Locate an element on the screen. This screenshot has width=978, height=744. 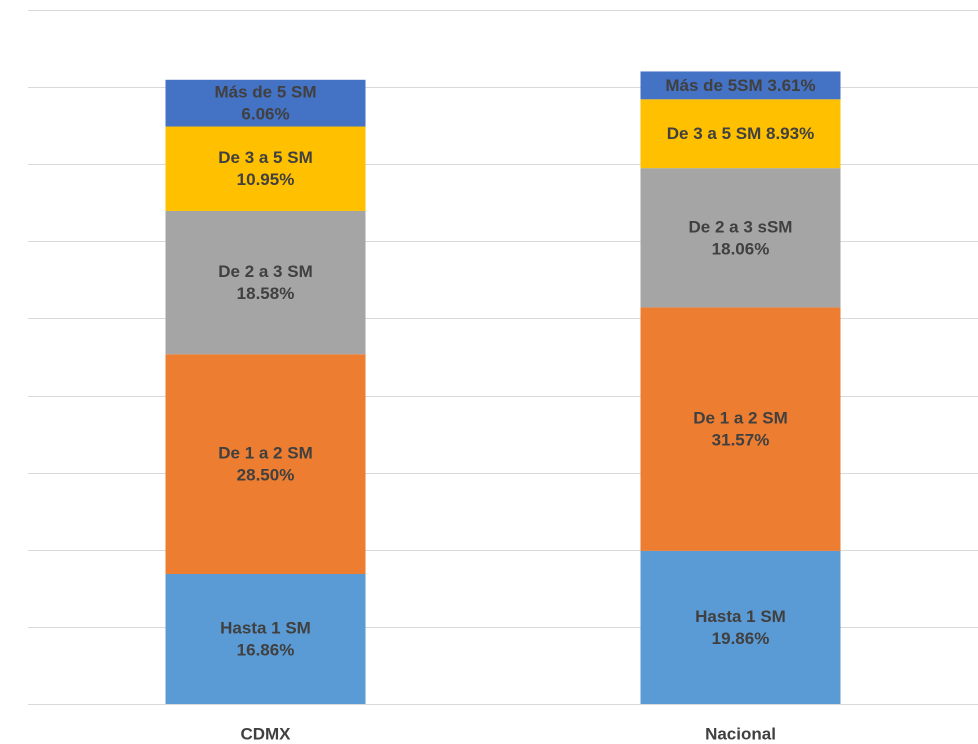
data-label: De 3 a 5 SM 8.93% is located at coordinates (740, 133).